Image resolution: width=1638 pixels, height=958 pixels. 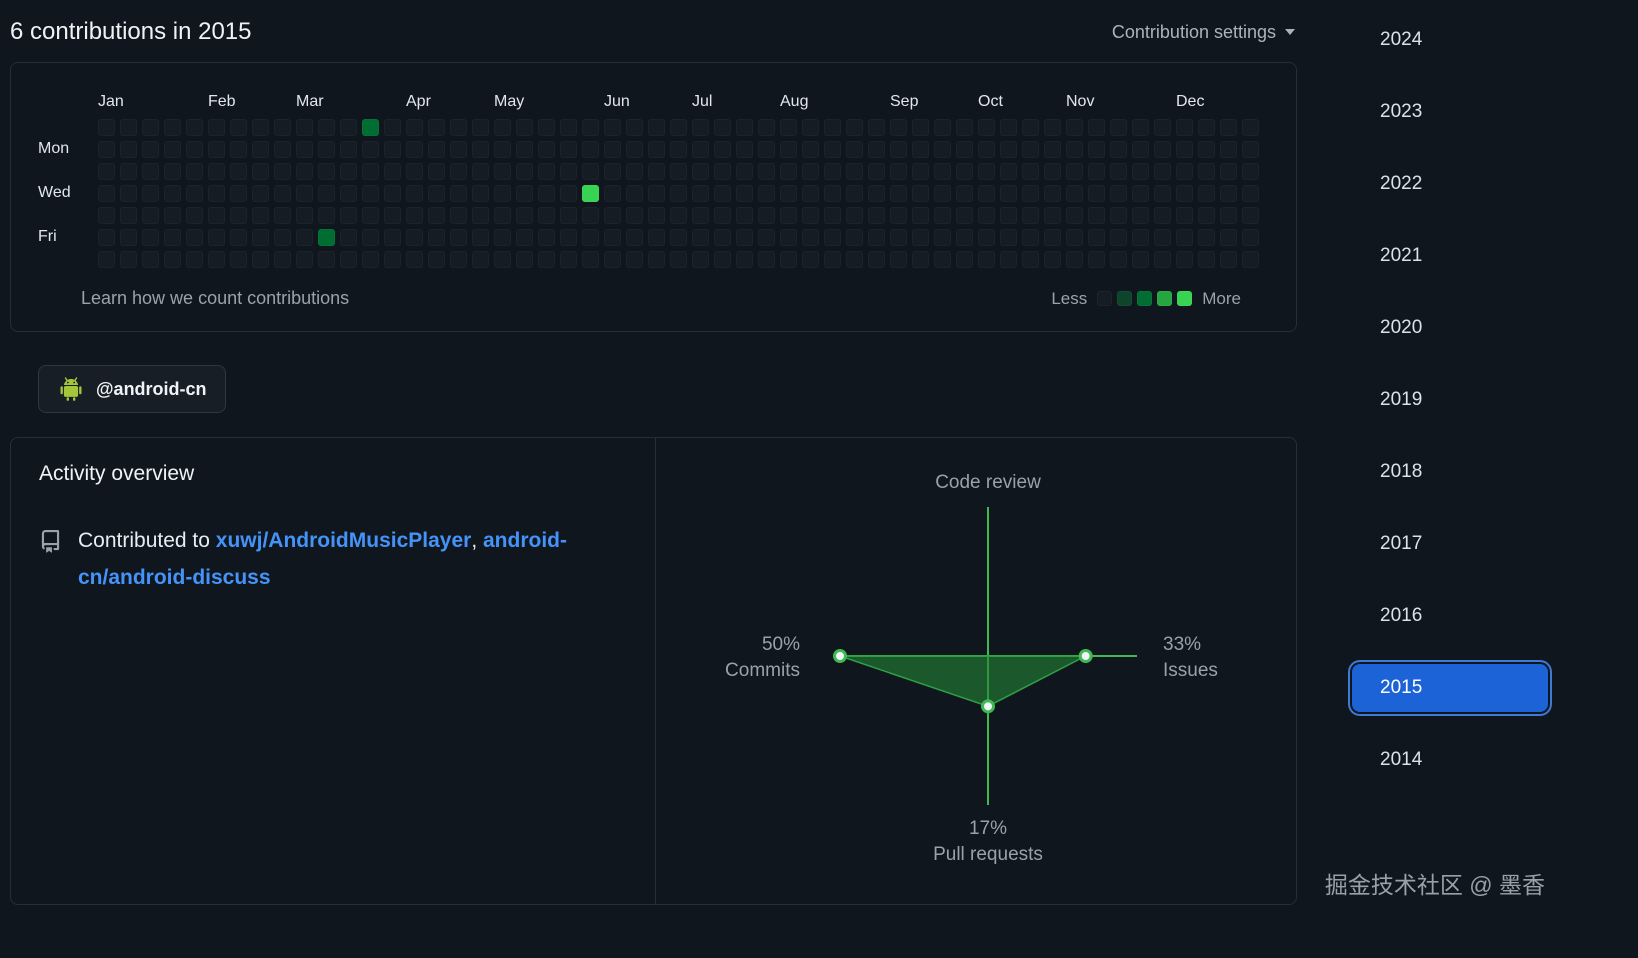 I want to click on repo-link-1: xuwj/AndroidMusicPlayer, so click(x=343, y=540).